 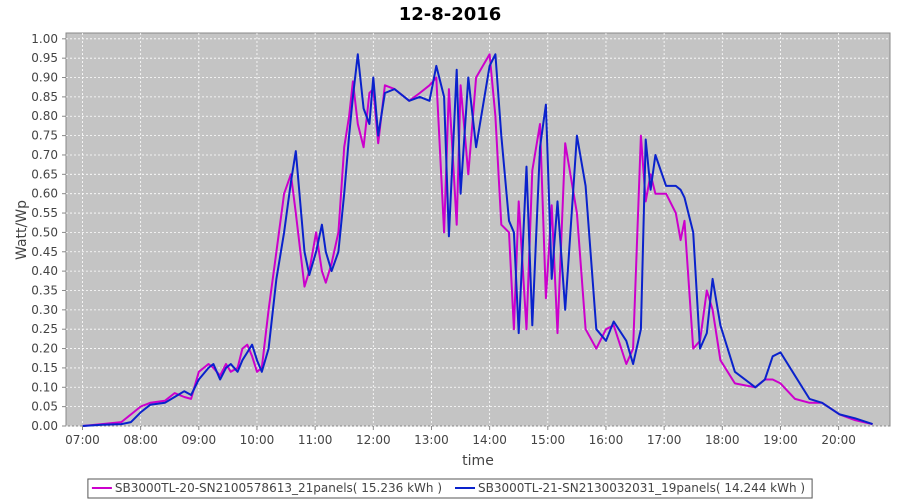 I want to click on legend, so click(x=450, y=488).